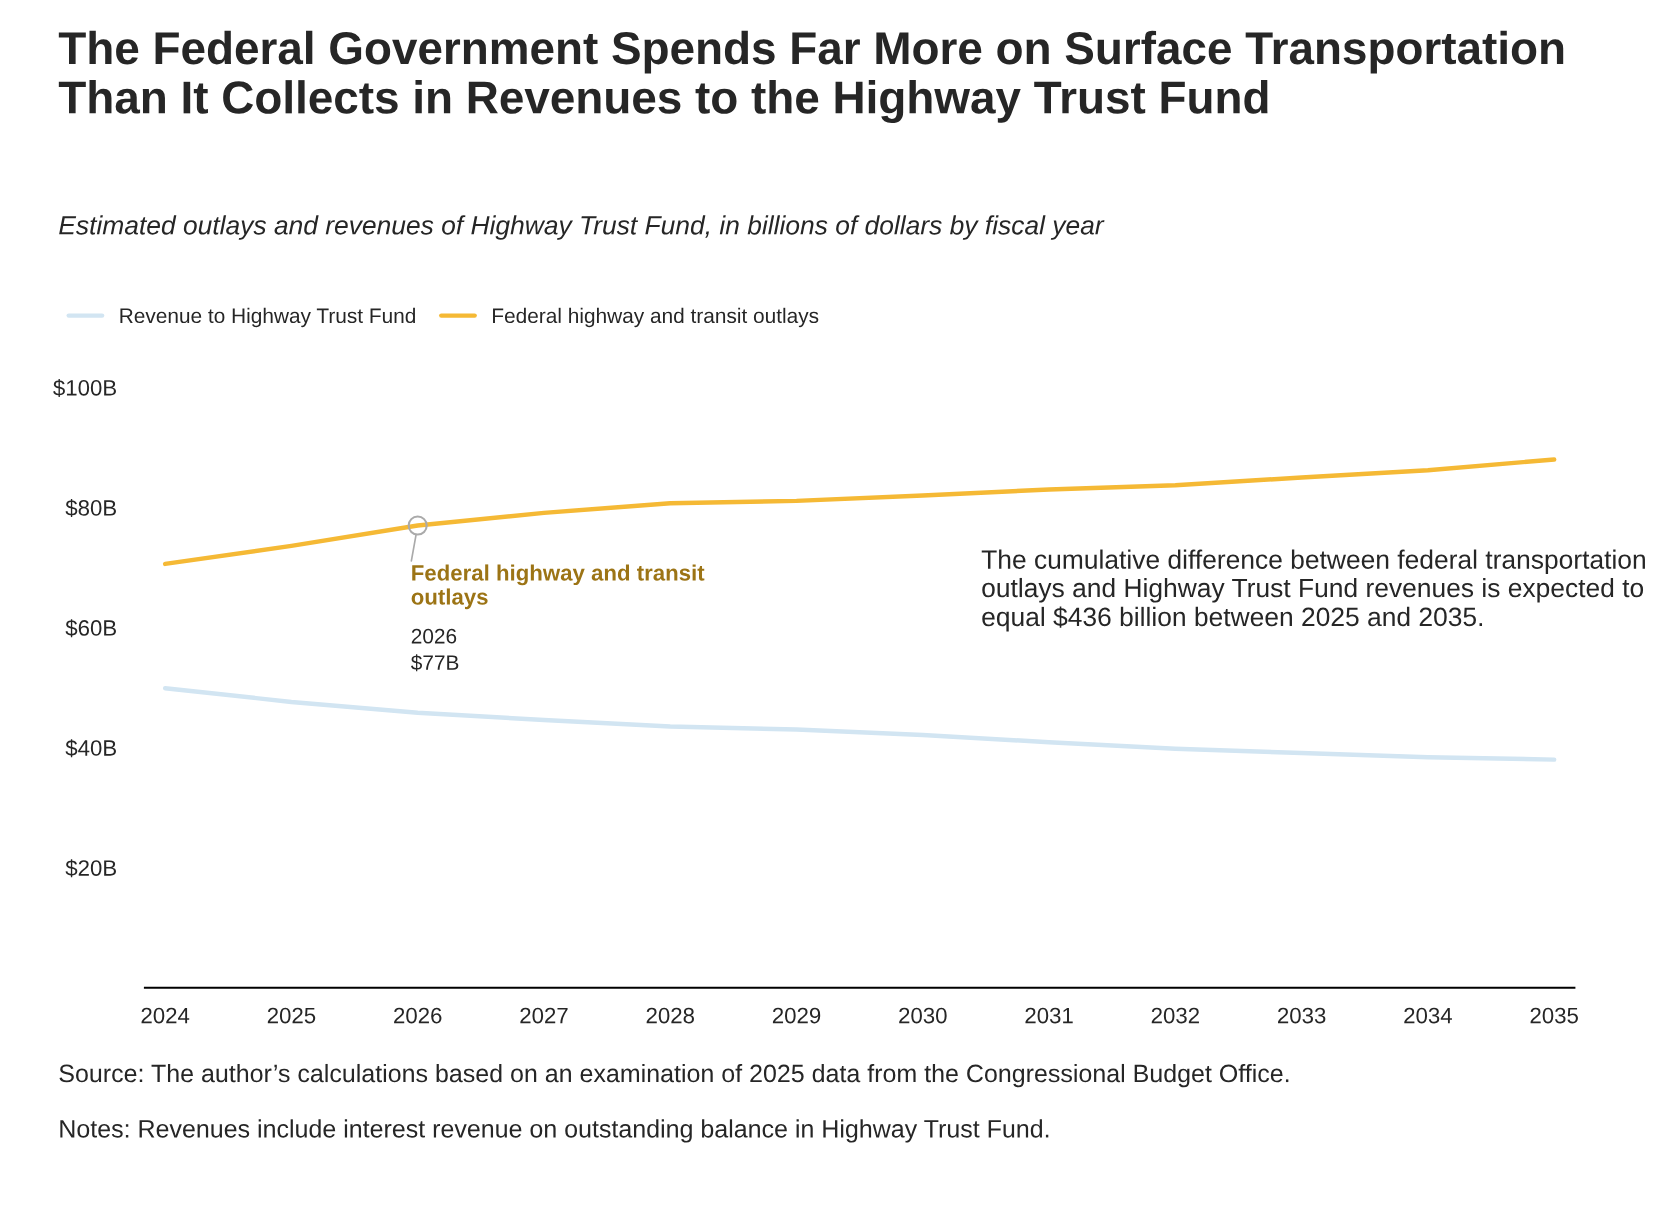 Image resolution: width=1666 pixels, height=1230 pixels. I want to click on y-tick-label: $100B, so click(84, 388).